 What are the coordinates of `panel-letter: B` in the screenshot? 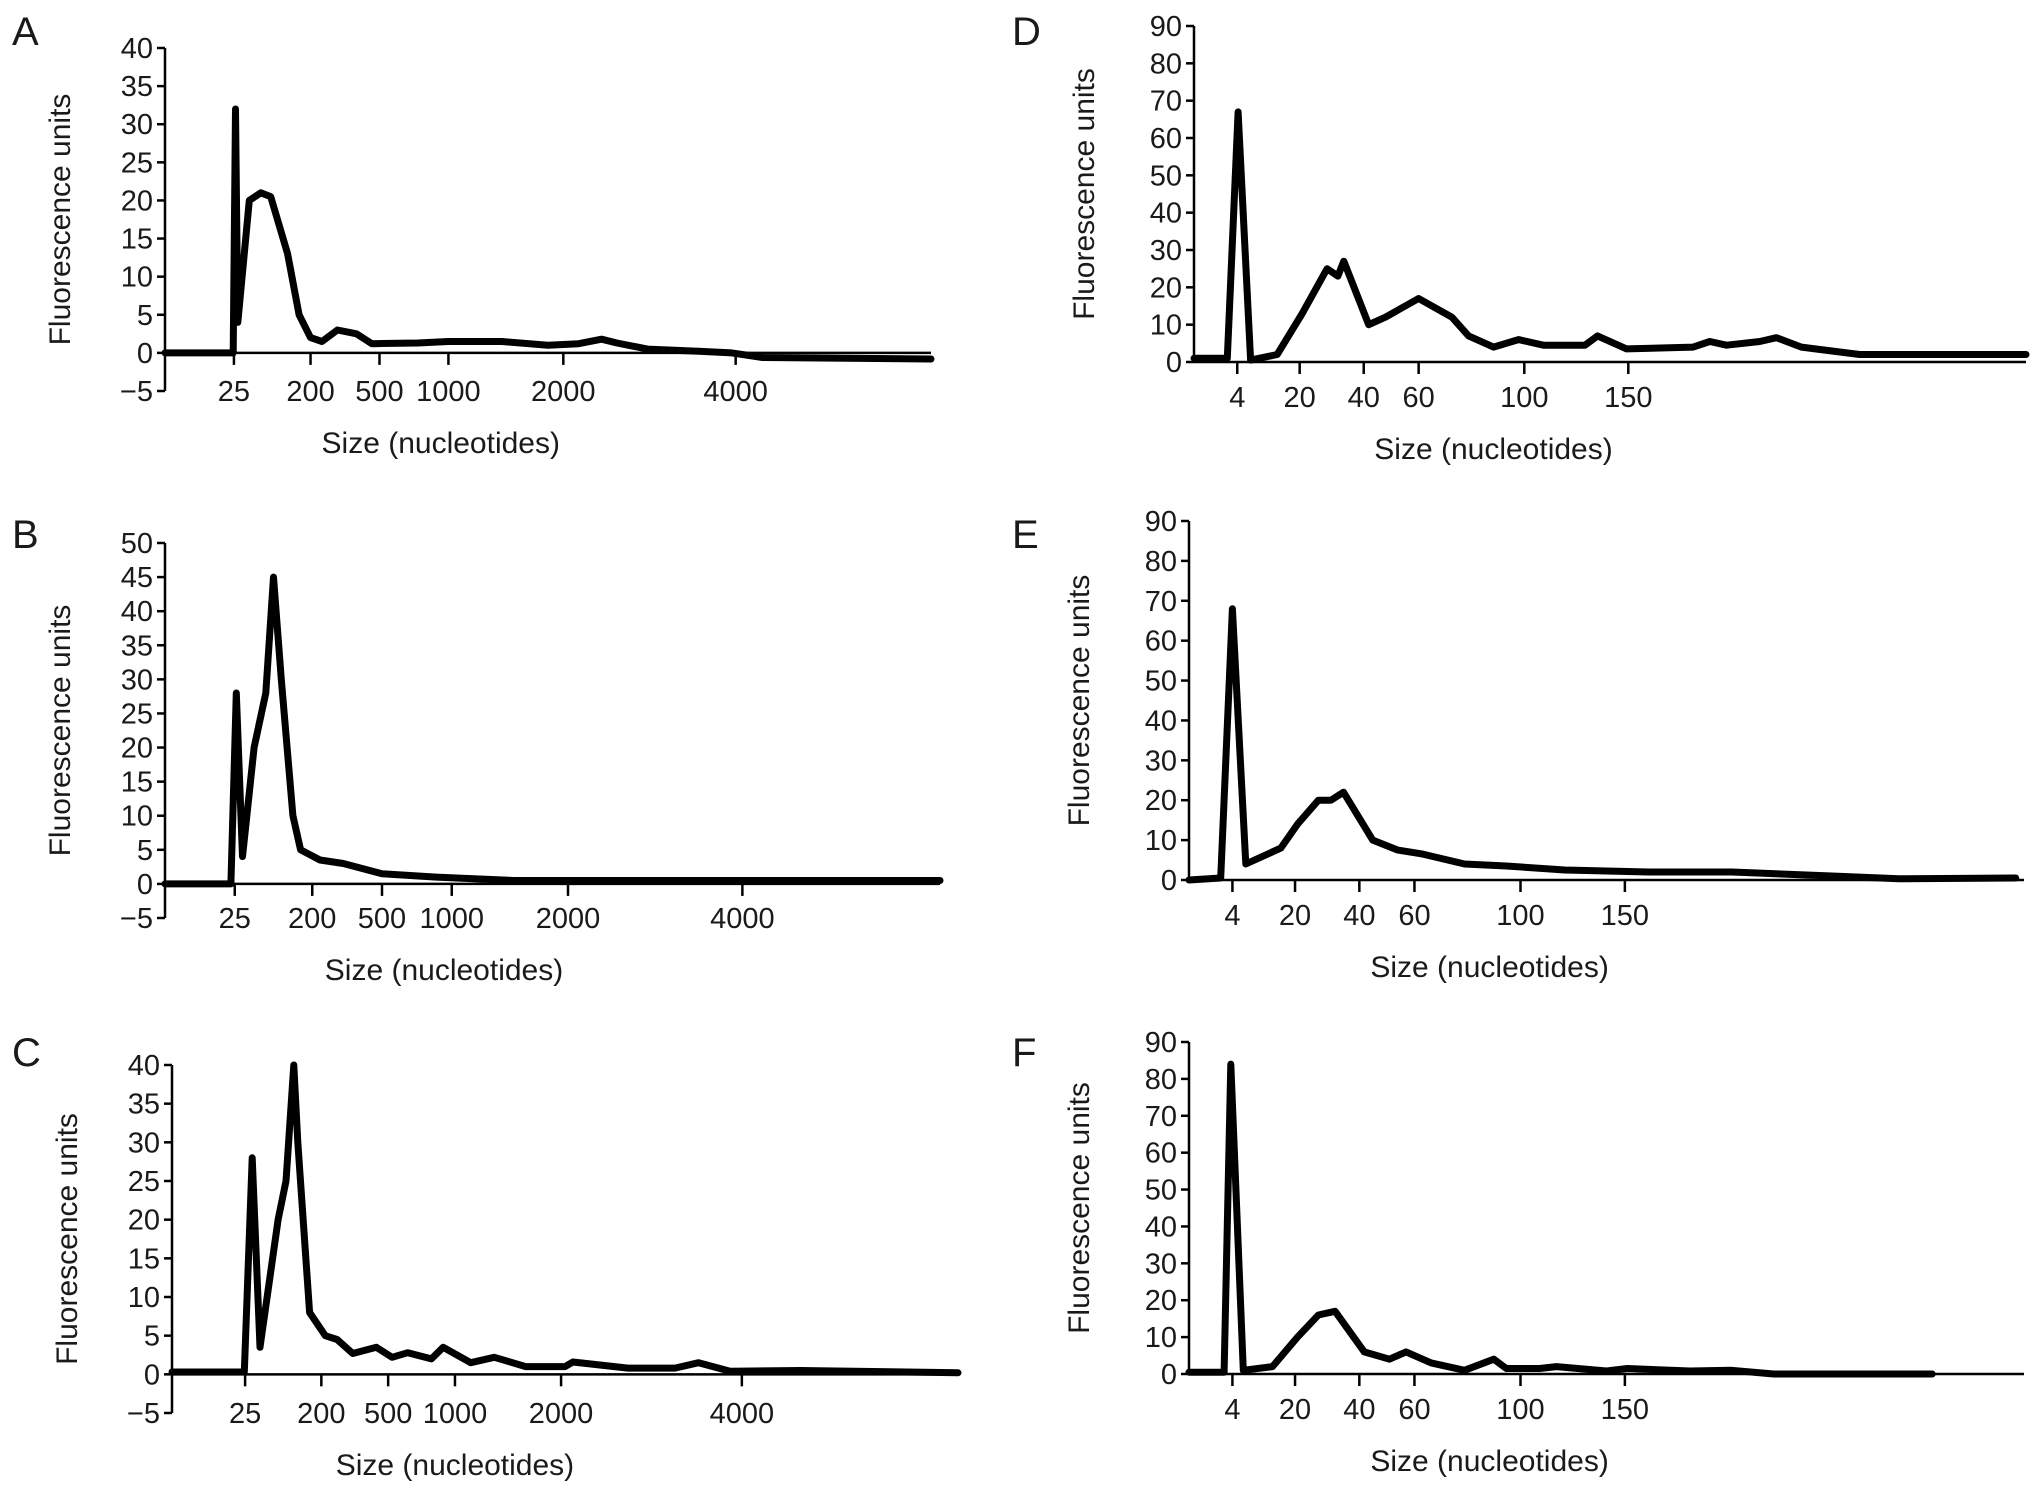 It's located at (25, 535).